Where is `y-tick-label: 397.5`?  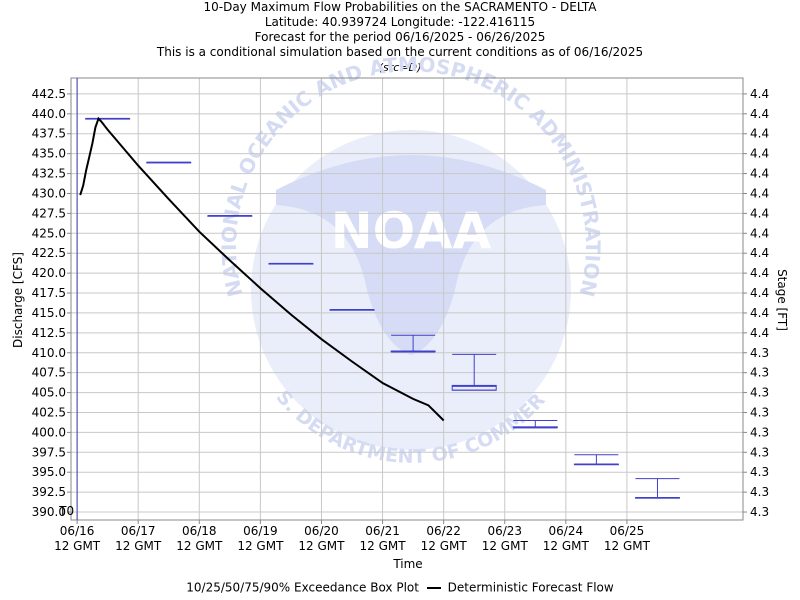 y-tick-label: 397.5 is located at coordinates (49, 452).